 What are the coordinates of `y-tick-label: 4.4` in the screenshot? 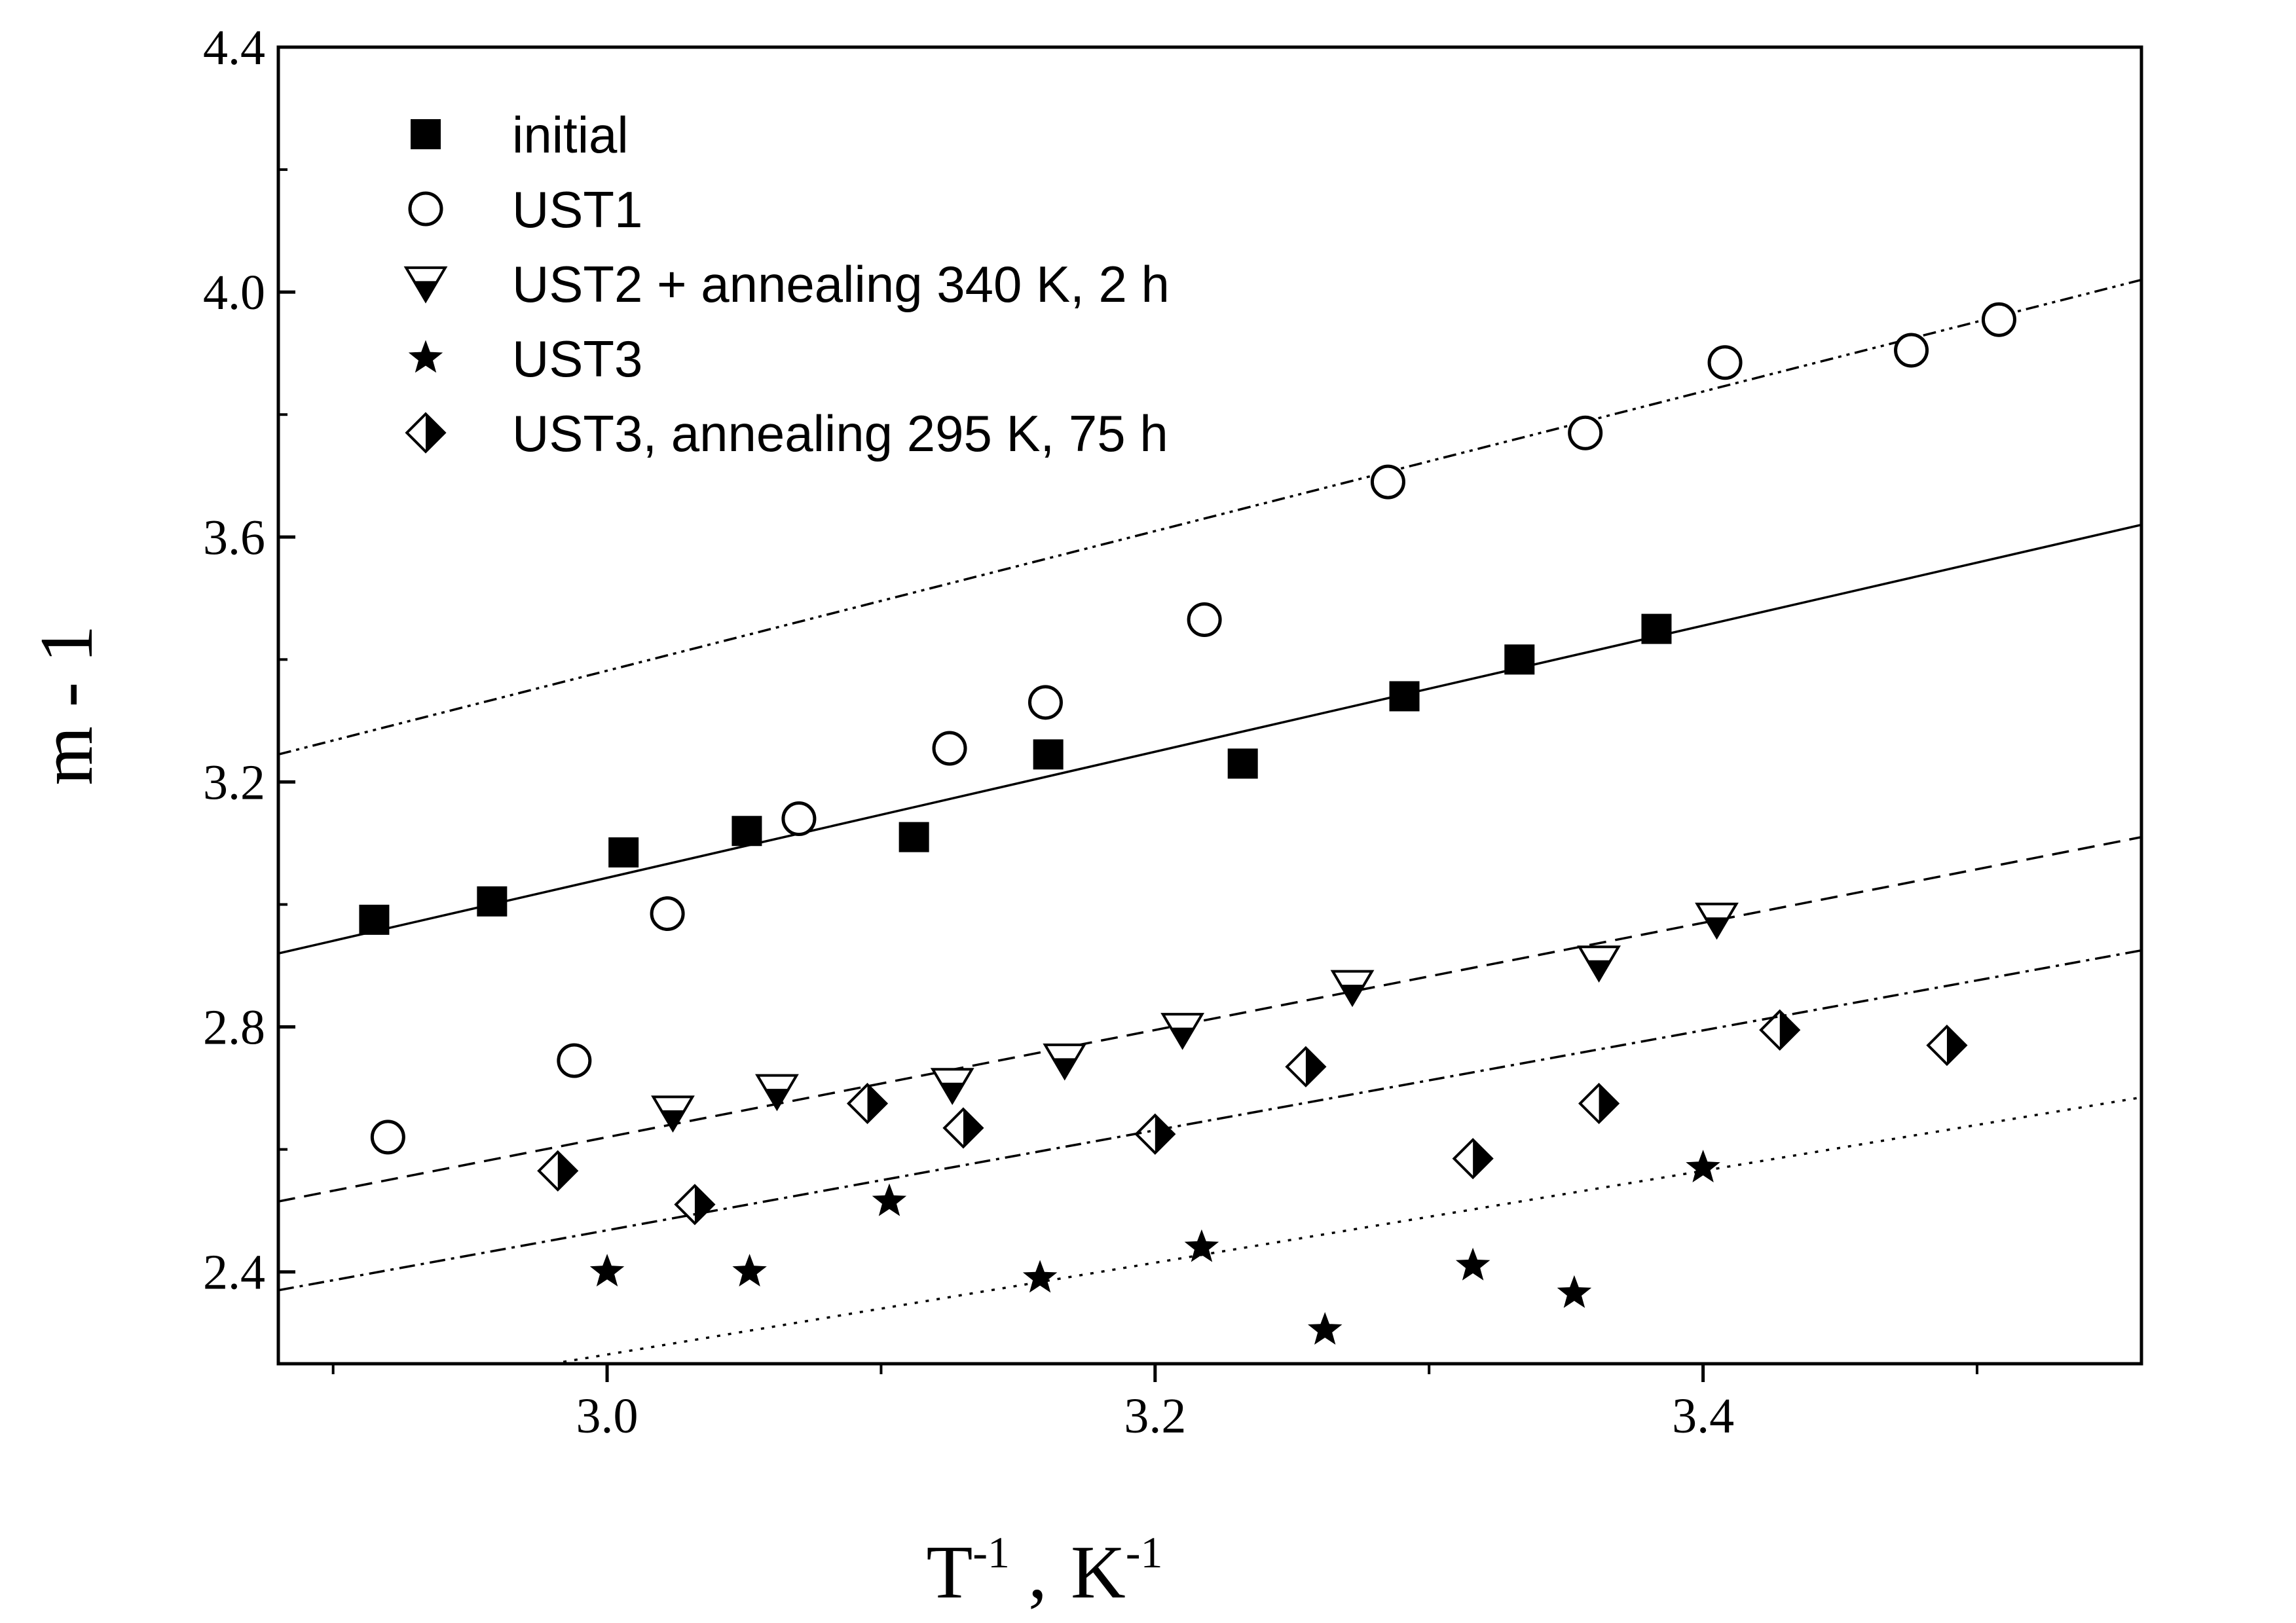 It's located at (234, 47).